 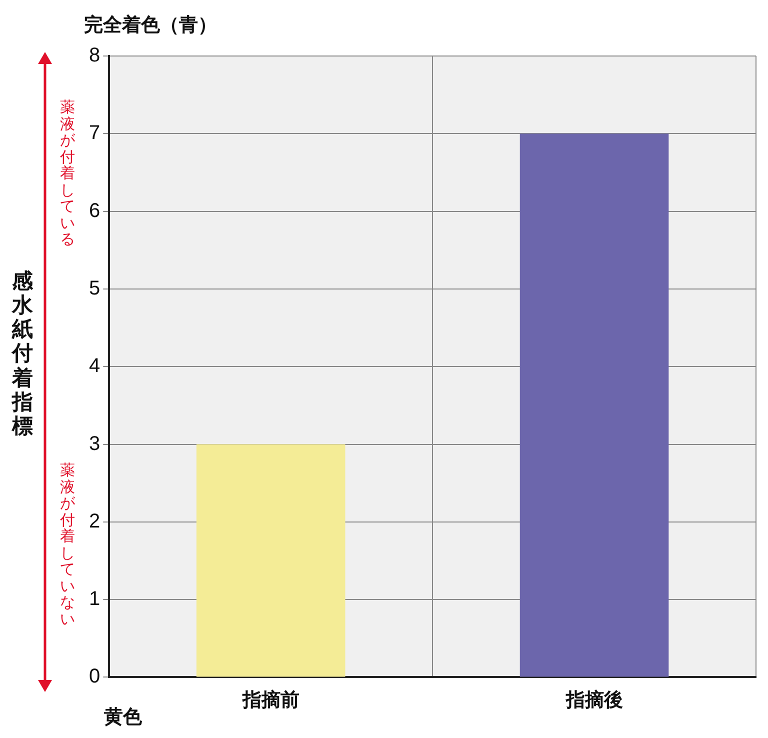 What do you see at coordinates (67, 173) in the screenshot?
I see `text: 薬液が付着している` at bounding box center [67, 173].